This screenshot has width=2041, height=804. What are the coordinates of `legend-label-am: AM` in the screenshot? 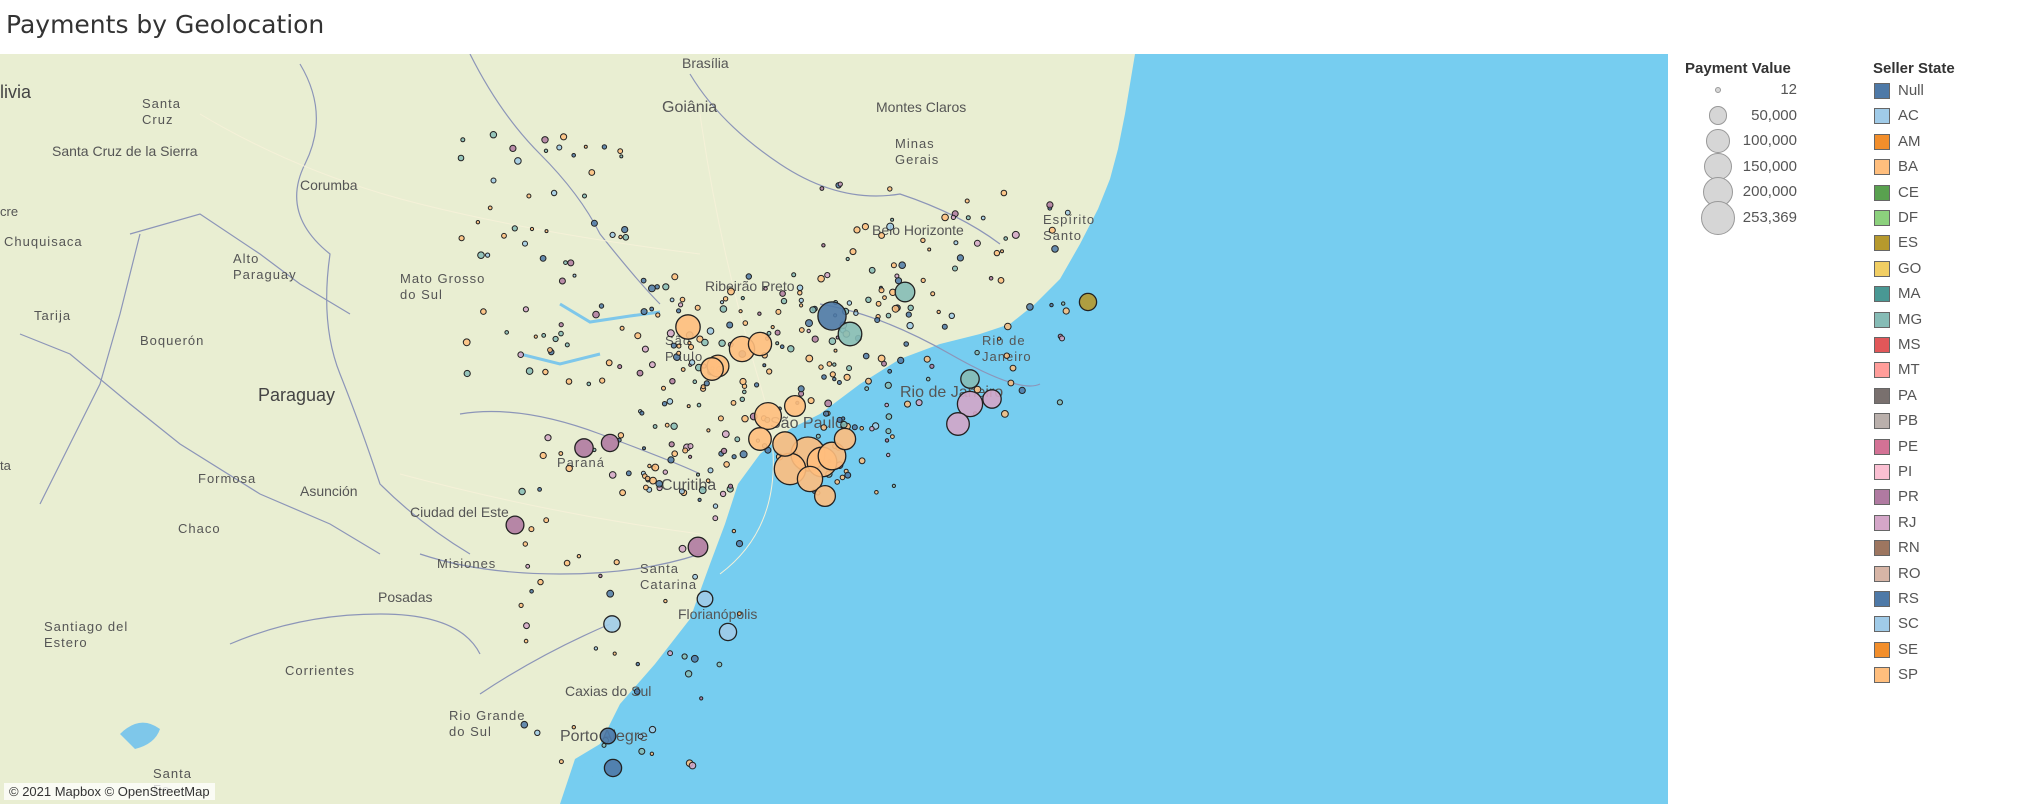 It's located at (1909, 141).